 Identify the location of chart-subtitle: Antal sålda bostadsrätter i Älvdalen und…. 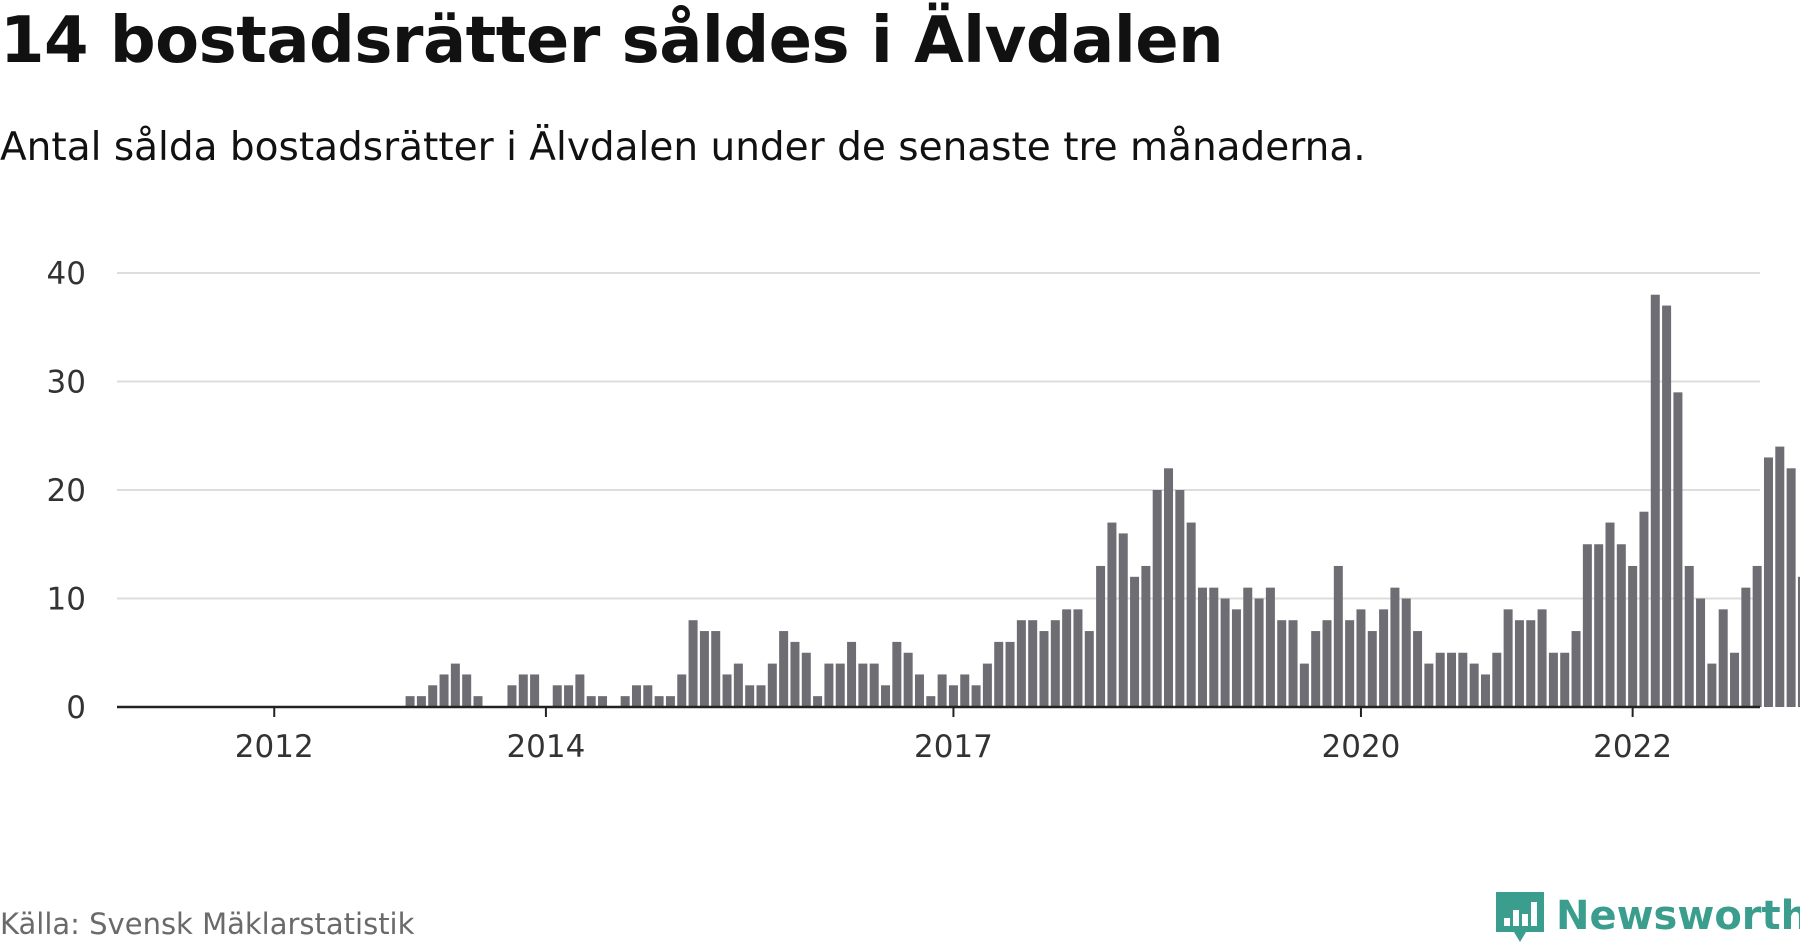
(683, 147).